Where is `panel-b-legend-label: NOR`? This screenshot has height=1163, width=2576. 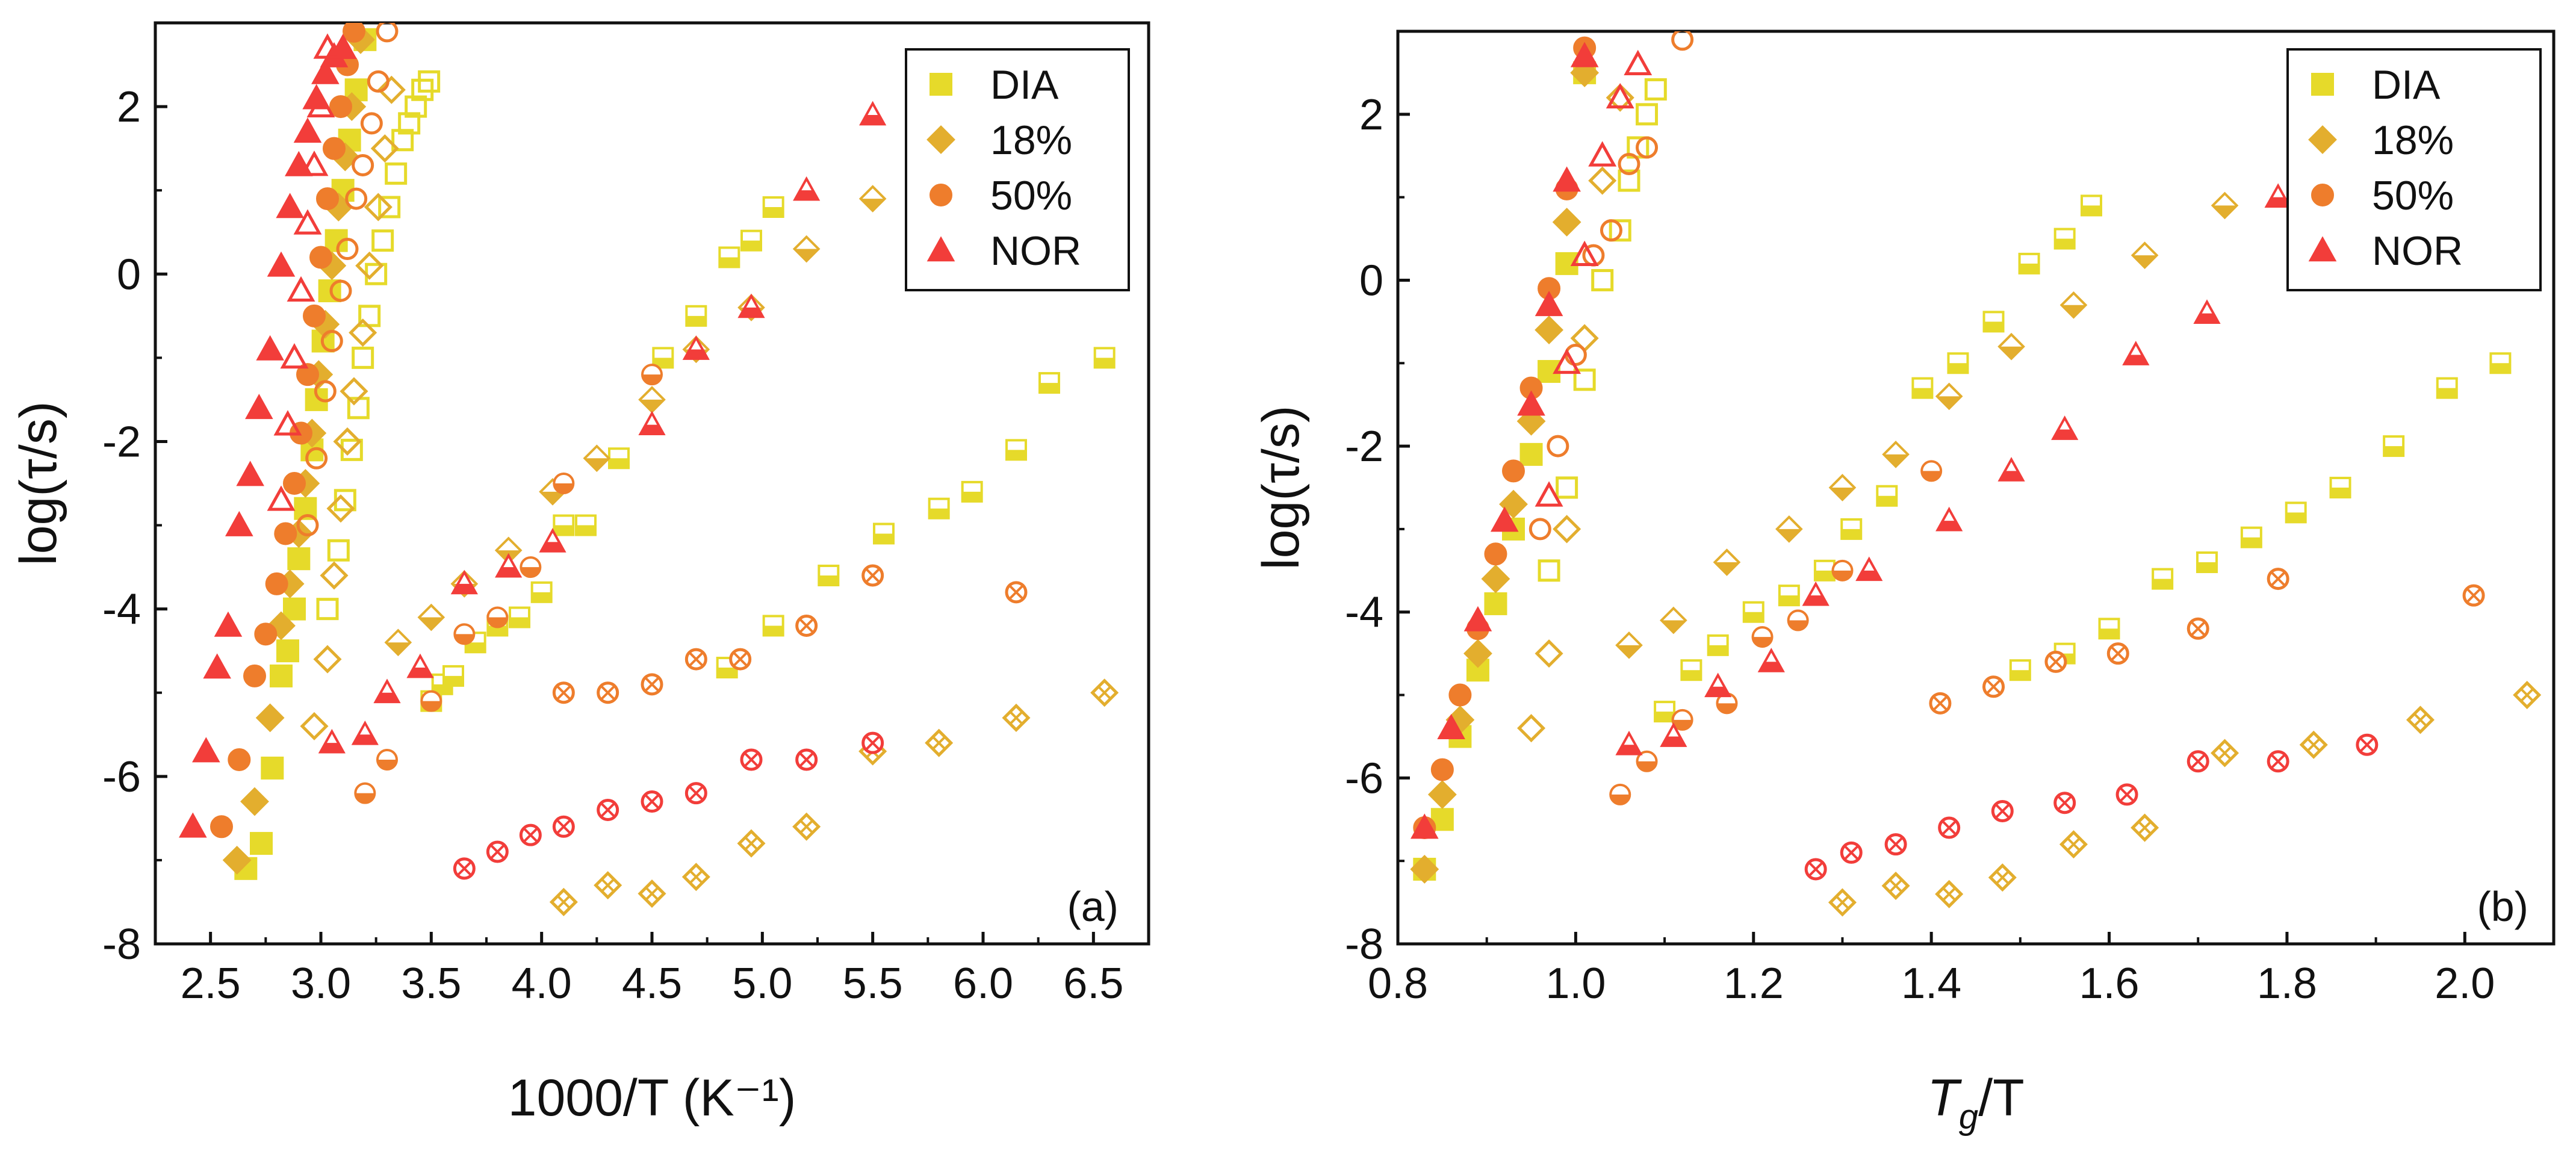
panel-b-legend-label: NOR is located at coordinates (2417, 251).